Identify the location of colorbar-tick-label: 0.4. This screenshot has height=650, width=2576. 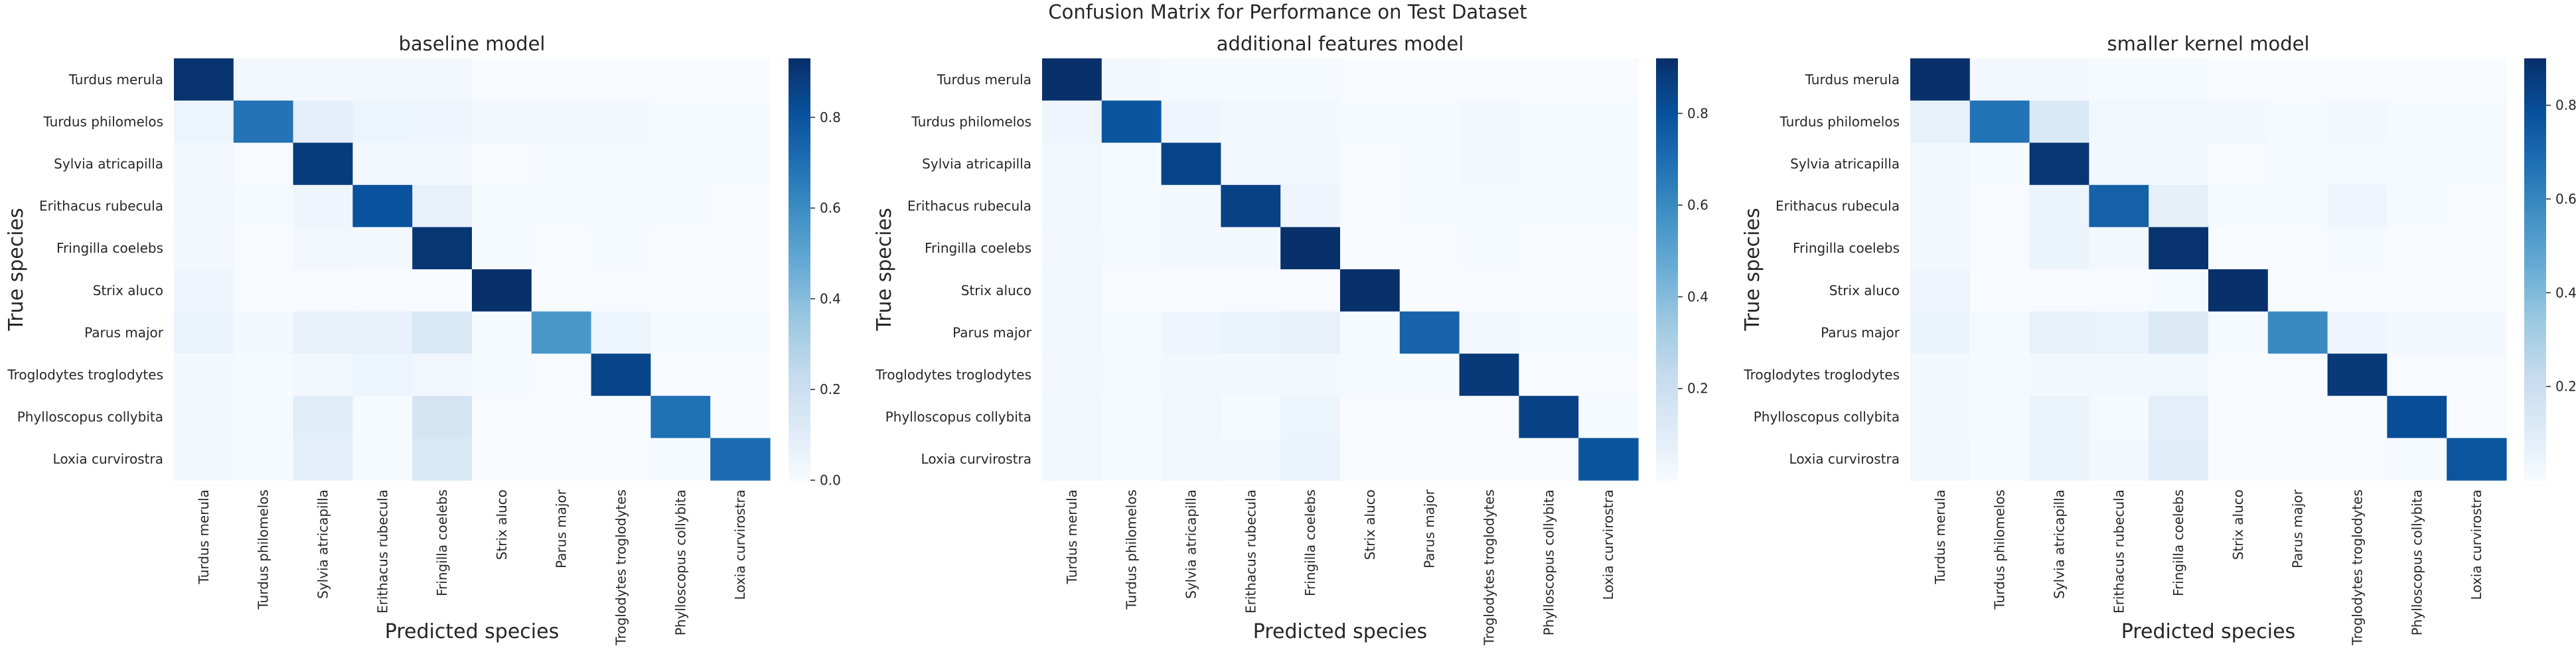
(2565, 292).